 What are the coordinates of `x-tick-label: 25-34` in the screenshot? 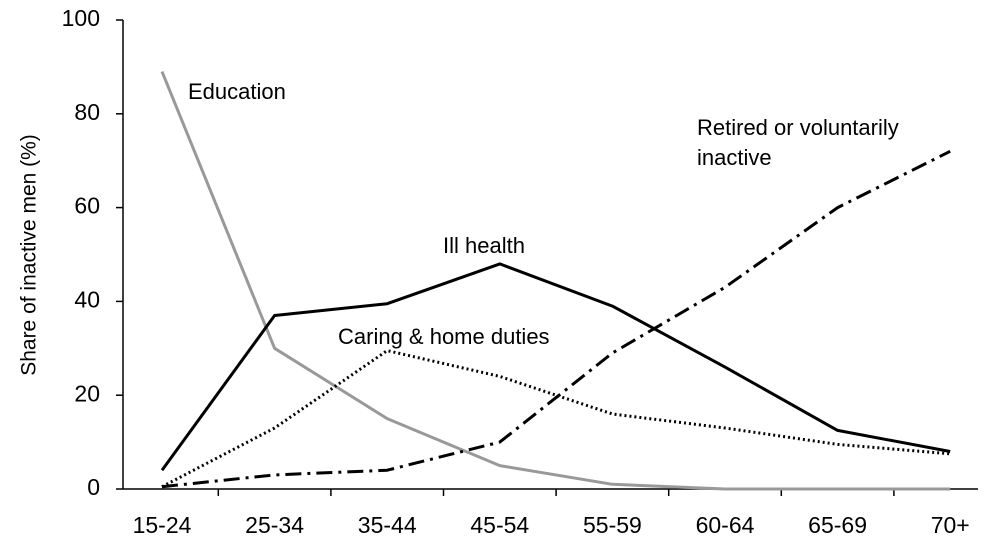 It's located at (274, 525).